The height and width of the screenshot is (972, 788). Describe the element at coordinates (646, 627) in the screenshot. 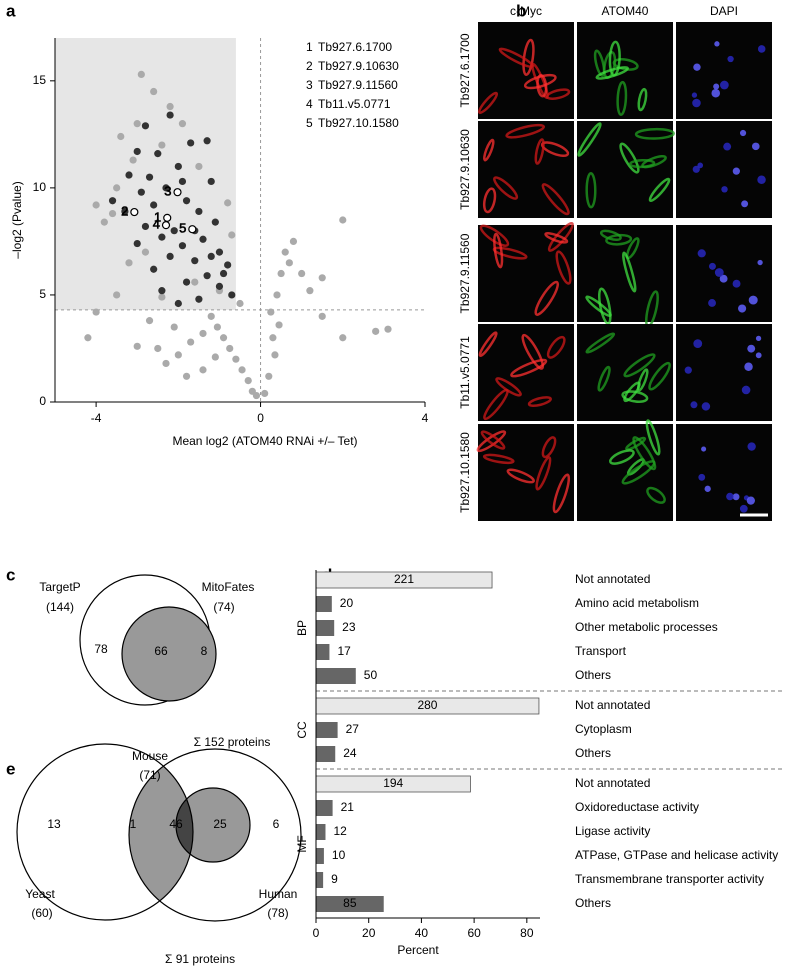

I see `category-label: Other metabolic processes` at that location.